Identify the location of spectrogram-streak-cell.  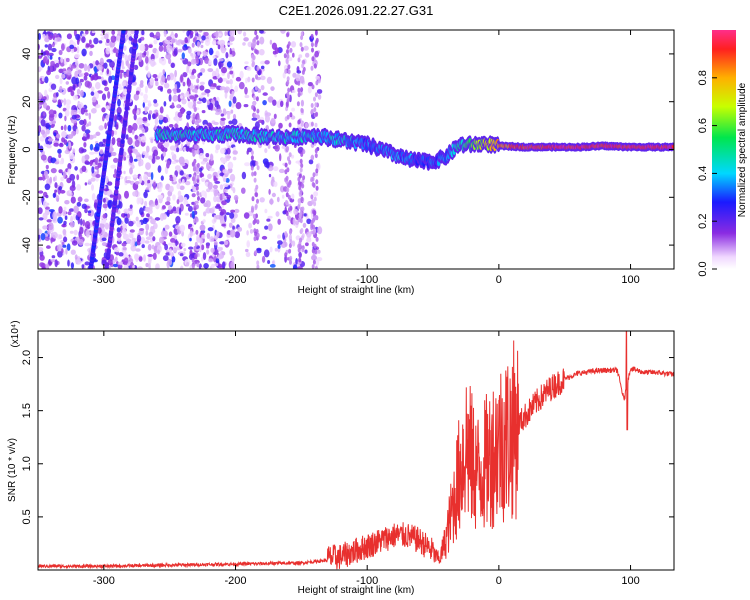
(135, 41).